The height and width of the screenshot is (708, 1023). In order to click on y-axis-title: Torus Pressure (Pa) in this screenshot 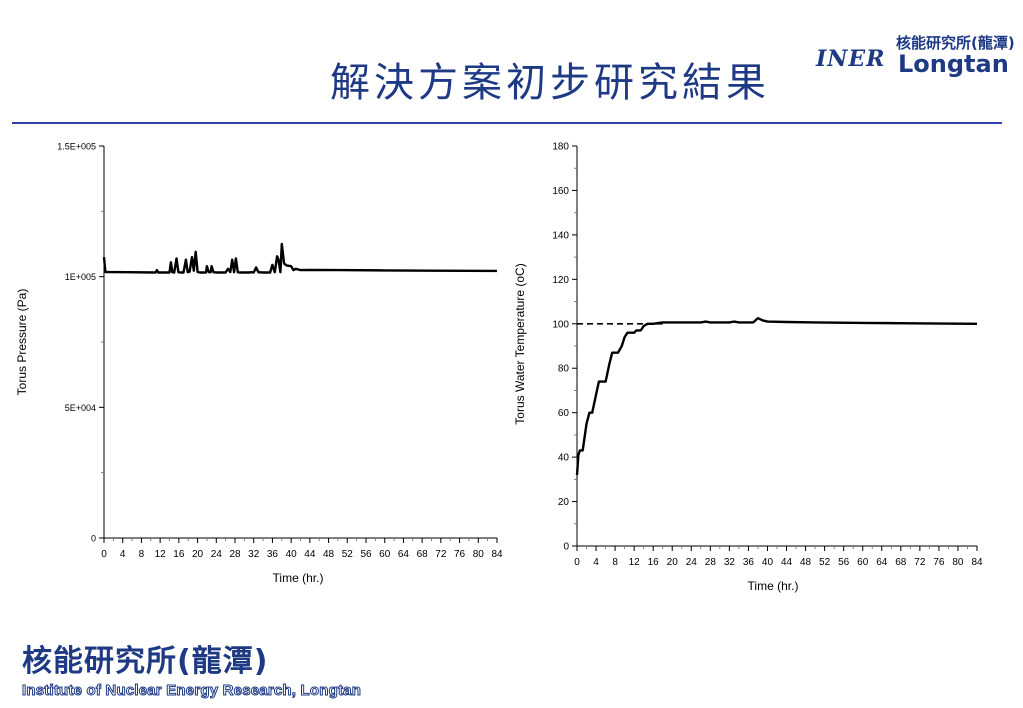, I will do `click(22, 342)`.